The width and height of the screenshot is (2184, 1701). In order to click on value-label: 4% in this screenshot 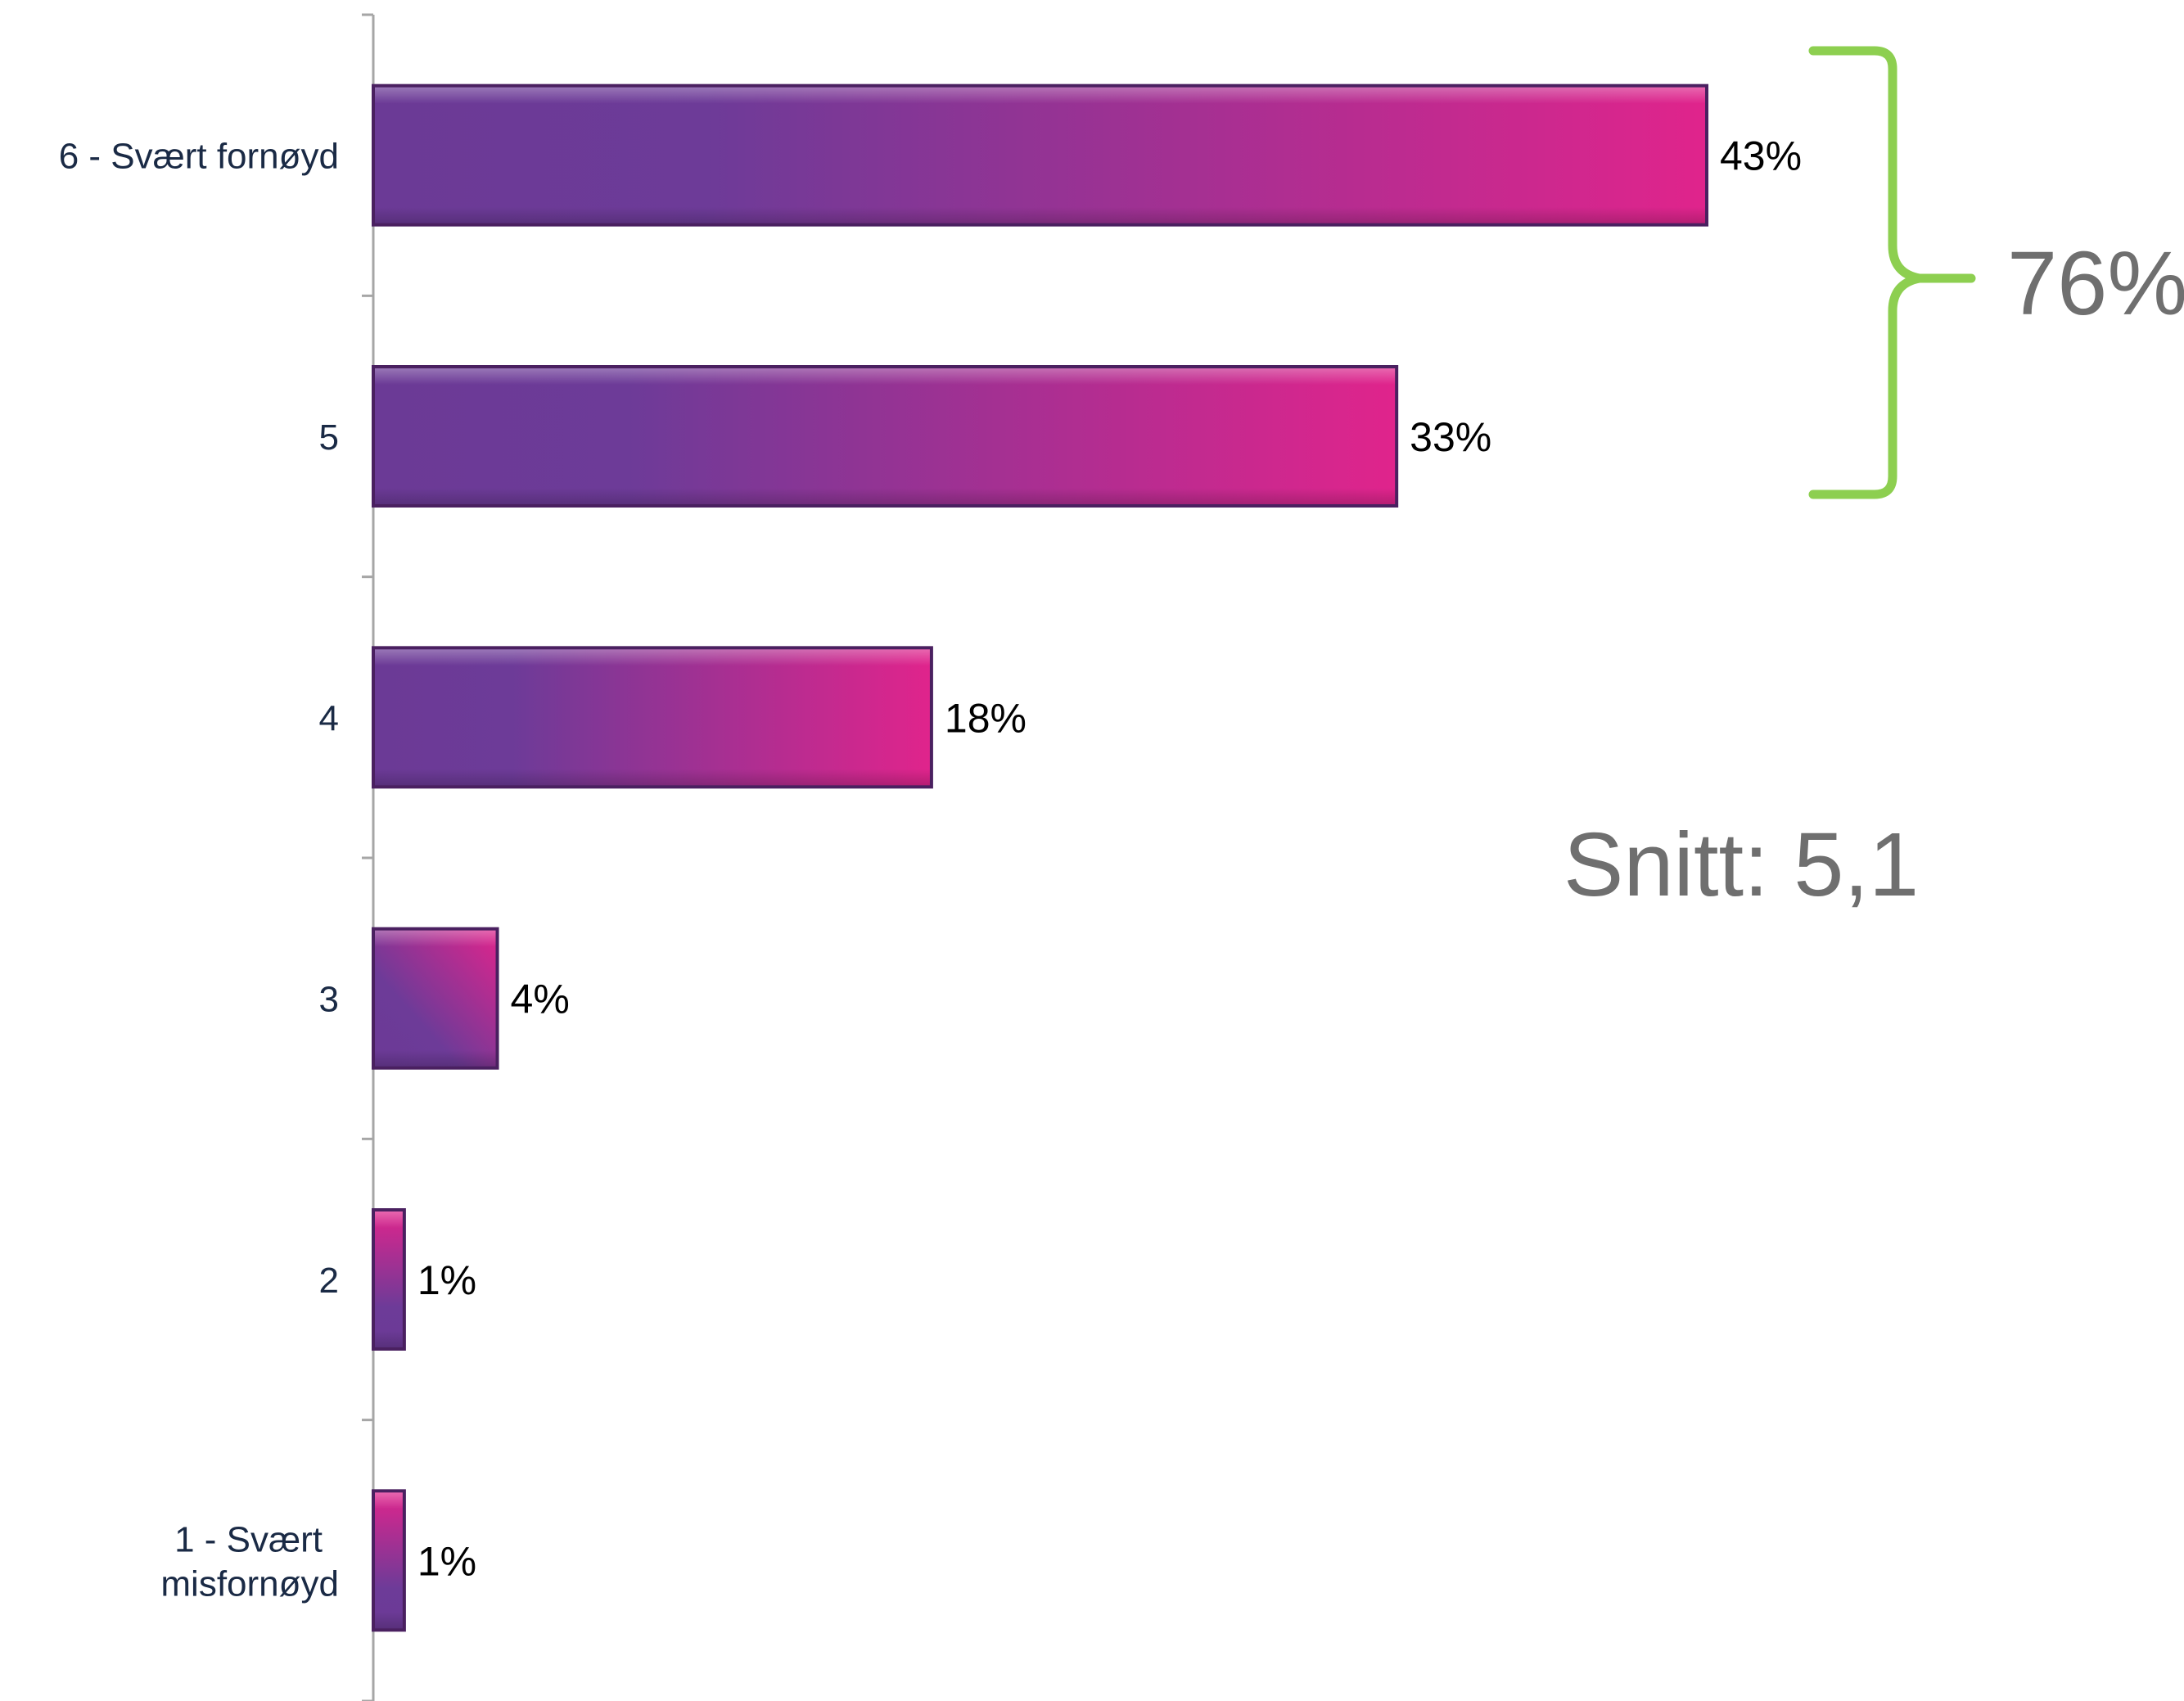, I will do `click(540, 999)`.